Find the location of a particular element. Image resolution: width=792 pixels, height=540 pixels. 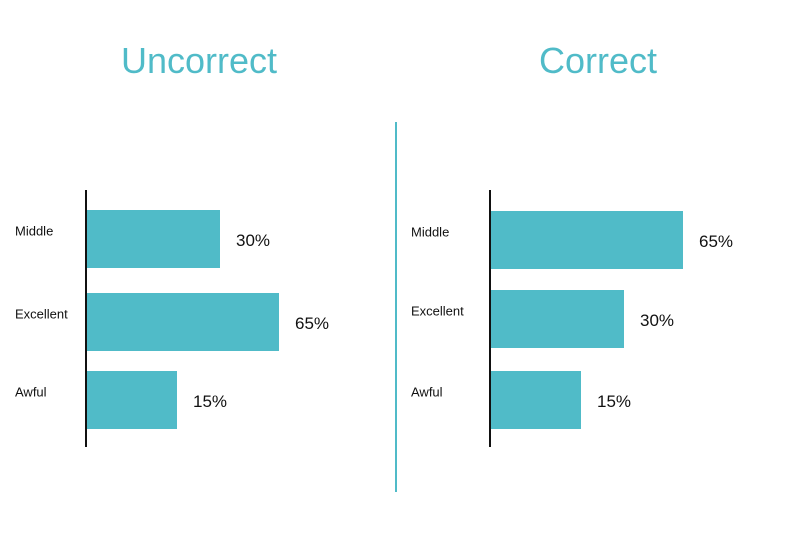

chart-title-uncorrect: Uncorrect is located at coordinates (199, 60).